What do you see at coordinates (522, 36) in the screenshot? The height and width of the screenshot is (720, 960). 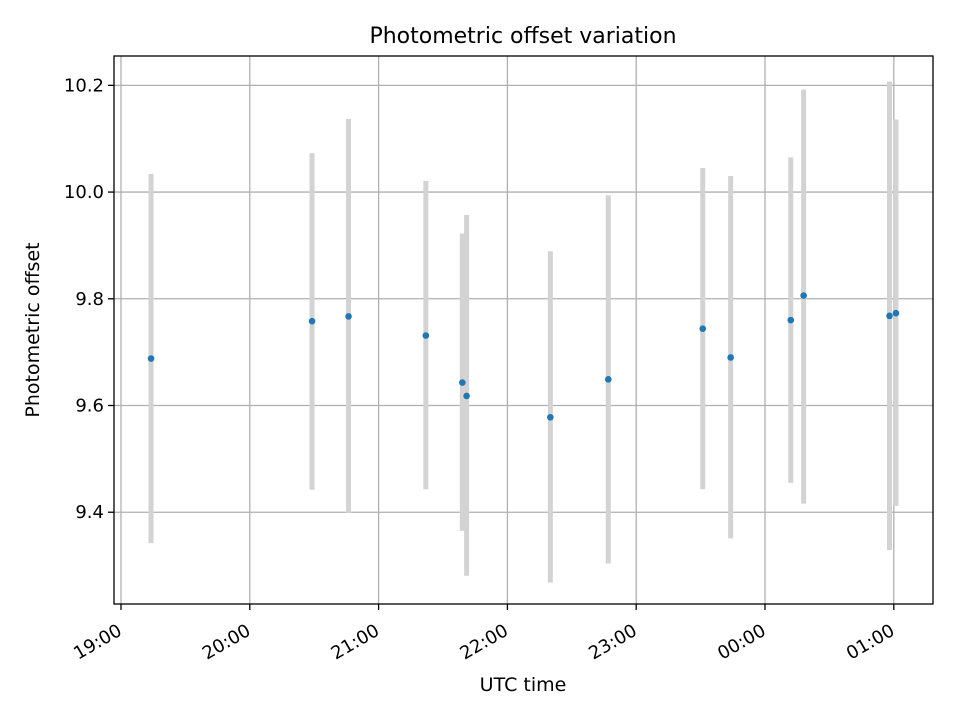 I see `chart-title: Photometric offset variation` at bounding box center [522, 36].